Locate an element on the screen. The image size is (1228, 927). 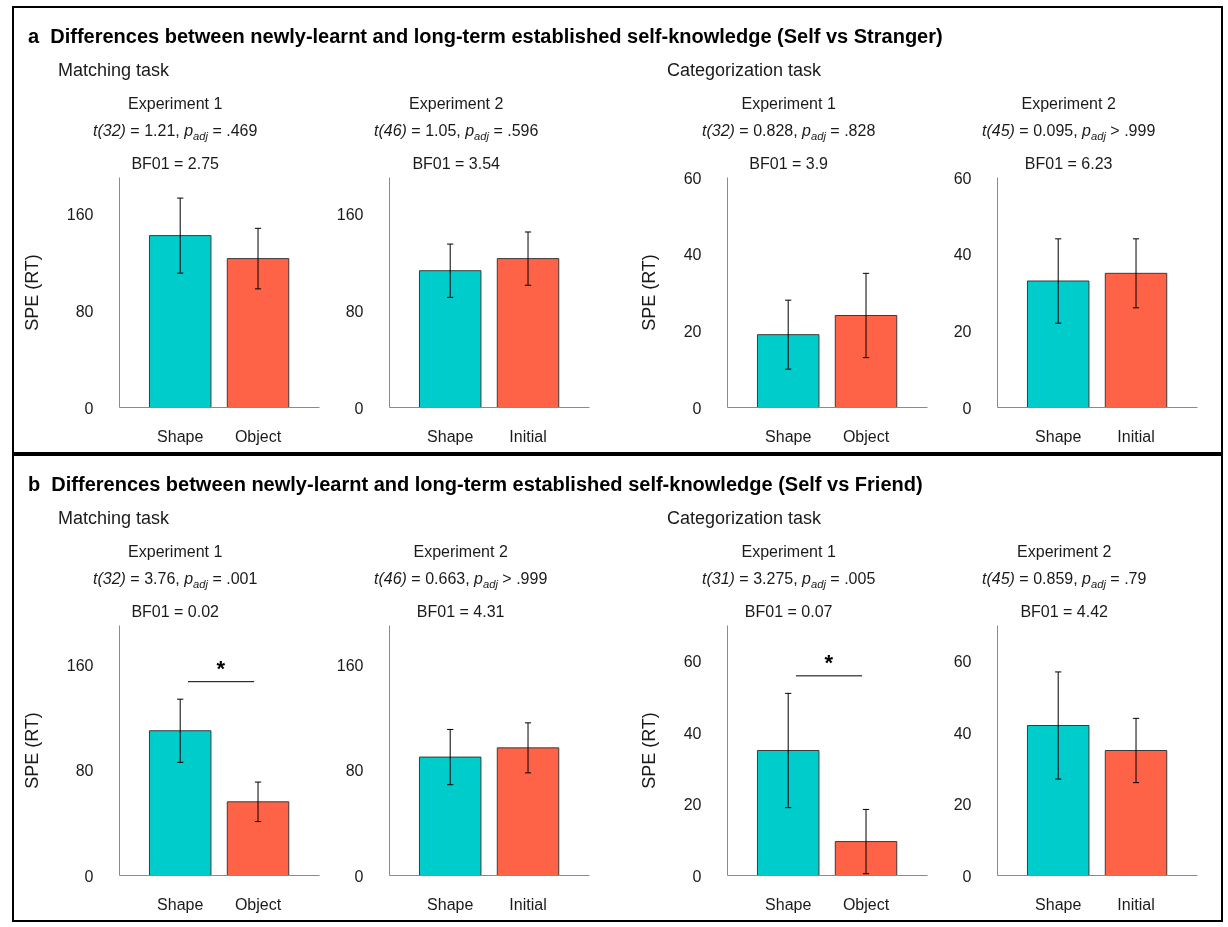
chart-subtitle: t(32) = 1.21, p$_{adj}$ = .469 BF01 = 2.75 is located at coordinates (175, 147).